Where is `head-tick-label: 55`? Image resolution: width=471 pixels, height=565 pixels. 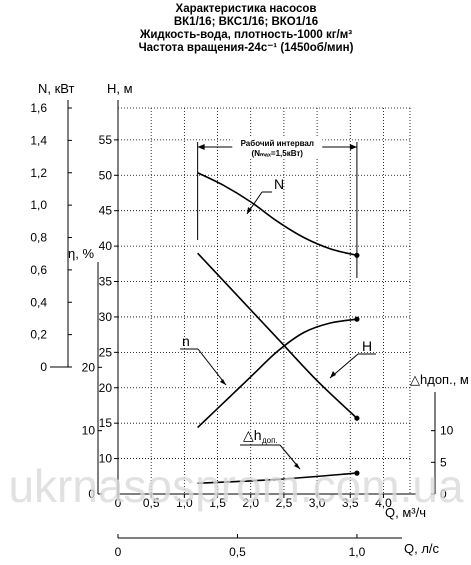 head-tick-label: 55 is located at coordinates (106, 140).